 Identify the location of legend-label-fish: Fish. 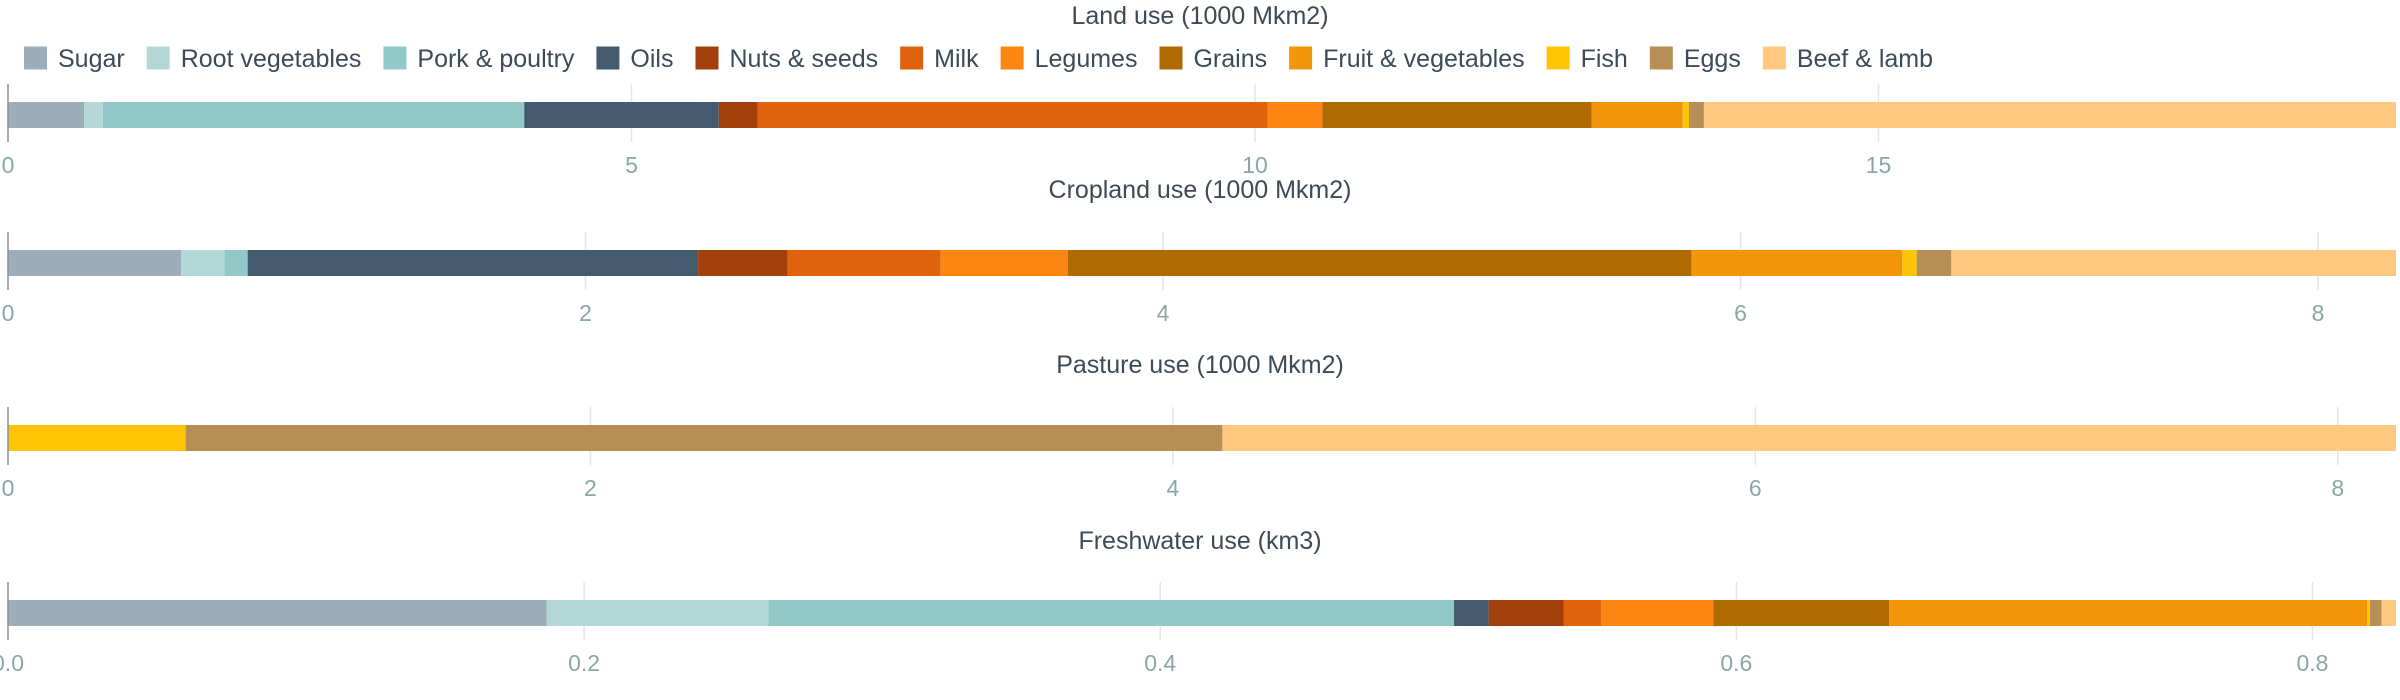
(1604, 59).